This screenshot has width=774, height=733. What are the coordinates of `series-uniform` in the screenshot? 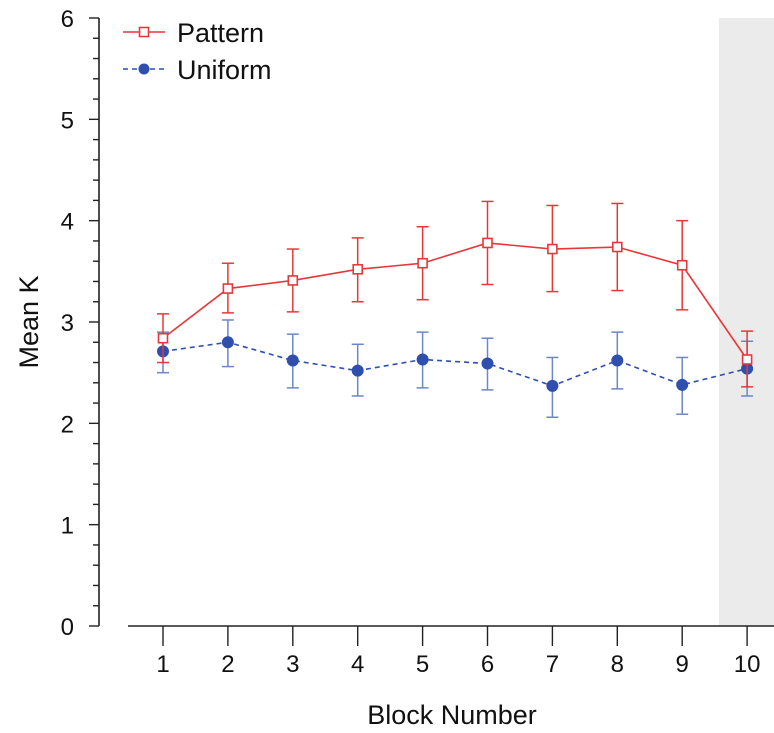 It's located at (455, 369).